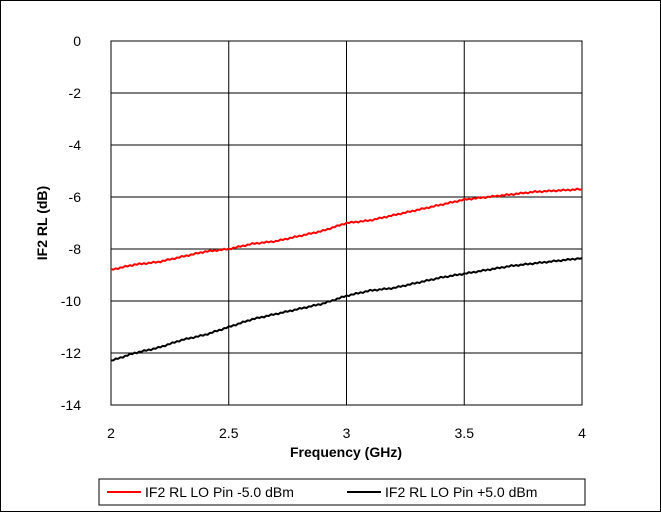 Image resolution: width=661 pixels, height=518 pixels. I want to click on legend-label-2: IF2 RL LO Pin +5.0 dBm, so click(461, 492).